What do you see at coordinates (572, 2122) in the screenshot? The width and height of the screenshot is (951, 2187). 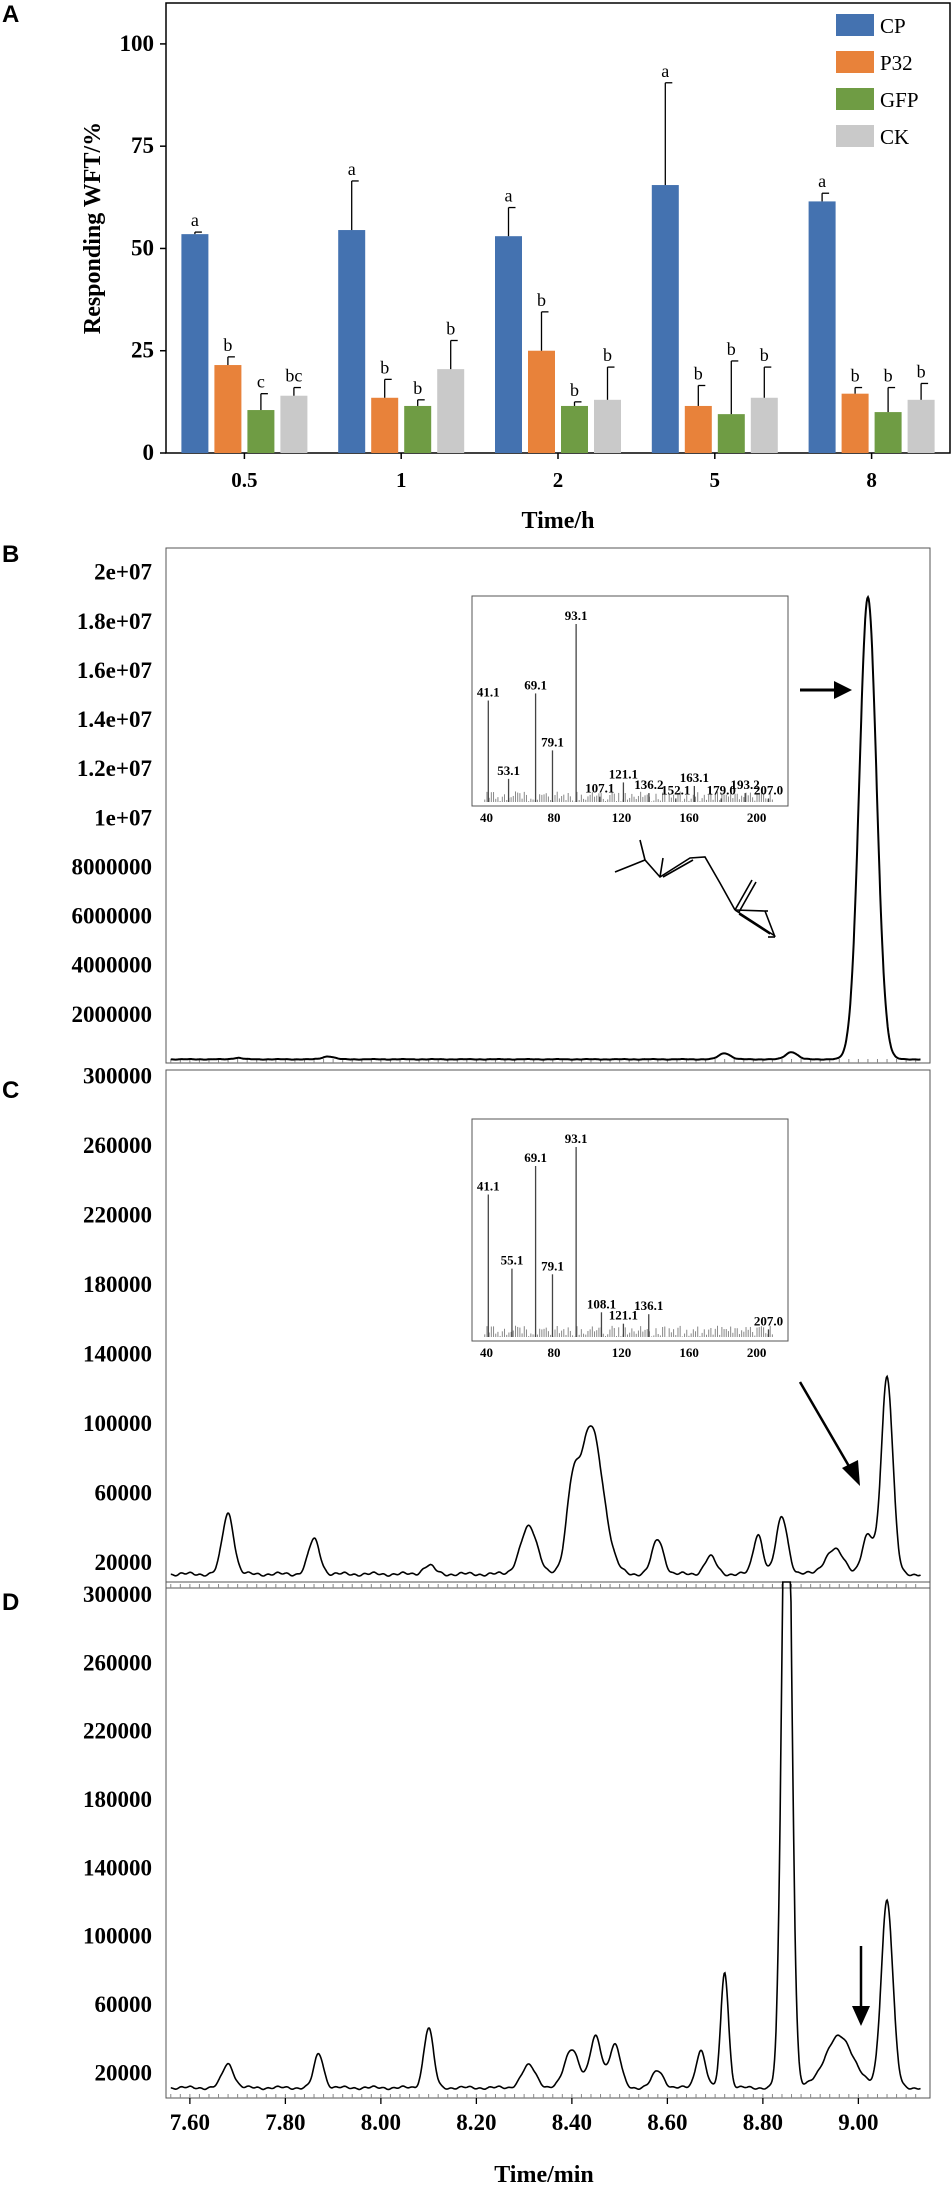 I see `x-tick-label: 8.40` at bounding box center [572, 2122].